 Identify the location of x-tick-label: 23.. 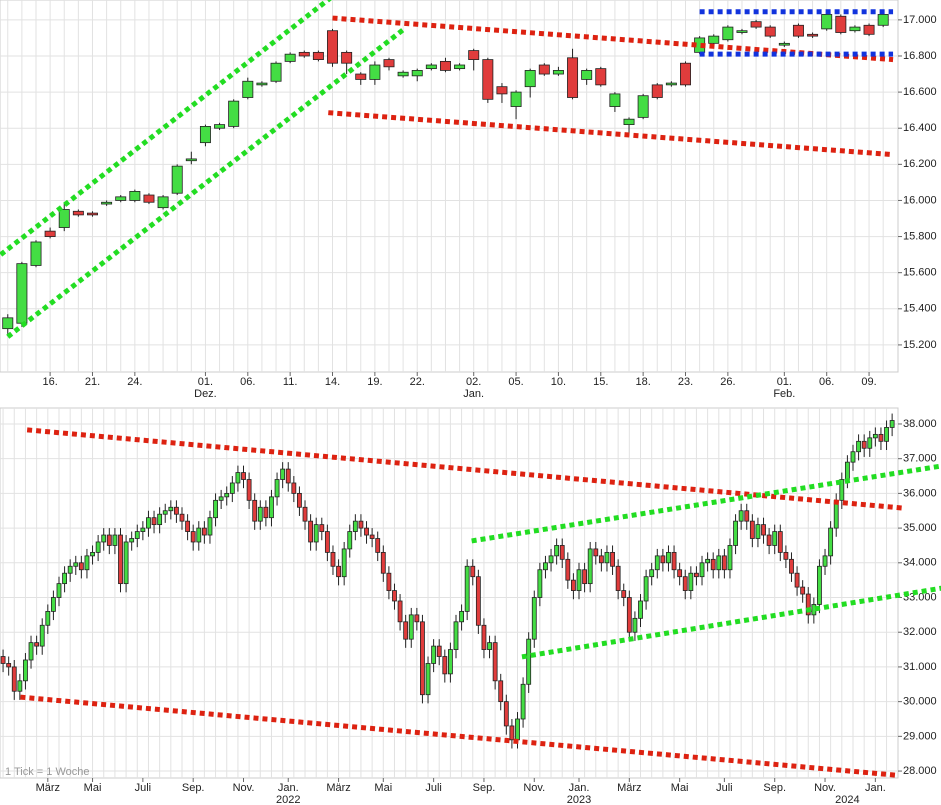
(685, 382).